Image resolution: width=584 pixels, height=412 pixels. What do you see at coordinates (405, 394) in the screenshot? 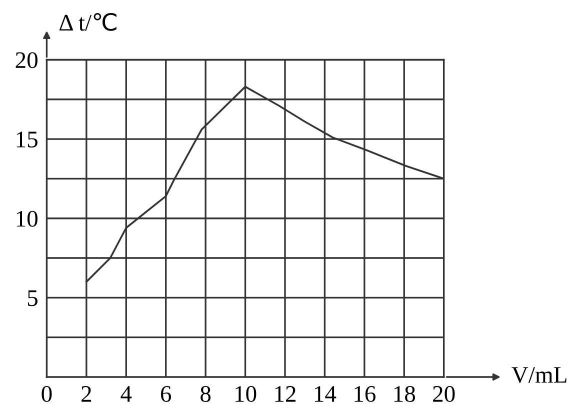
I see `x-tick-label: 18` at bounding box center [405, 394].